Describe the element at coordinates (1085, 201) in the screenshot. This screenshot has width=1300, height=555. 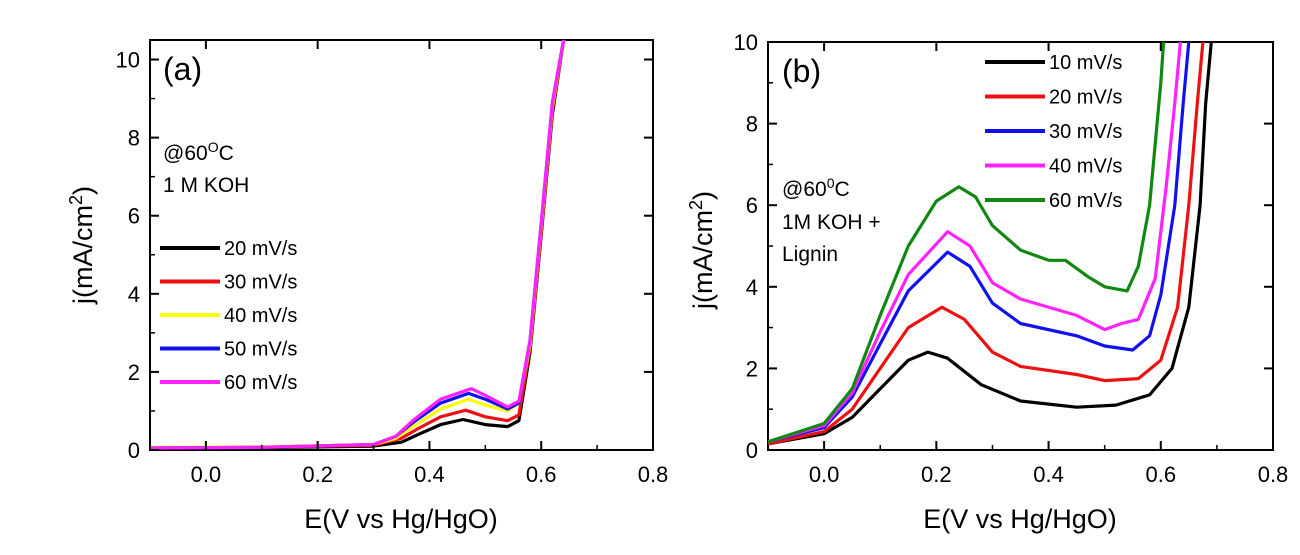
I see `legend-label-b: 60 mV/s` at that location.